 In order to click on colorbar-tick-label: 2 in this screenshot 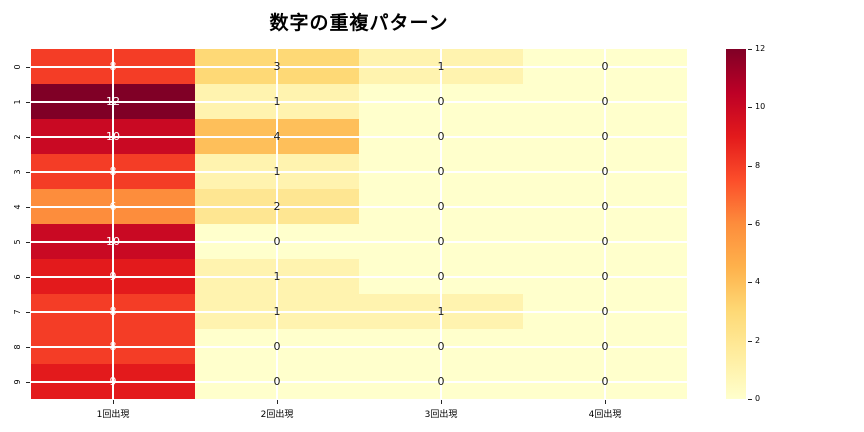, I will do `click(758, 340)`.